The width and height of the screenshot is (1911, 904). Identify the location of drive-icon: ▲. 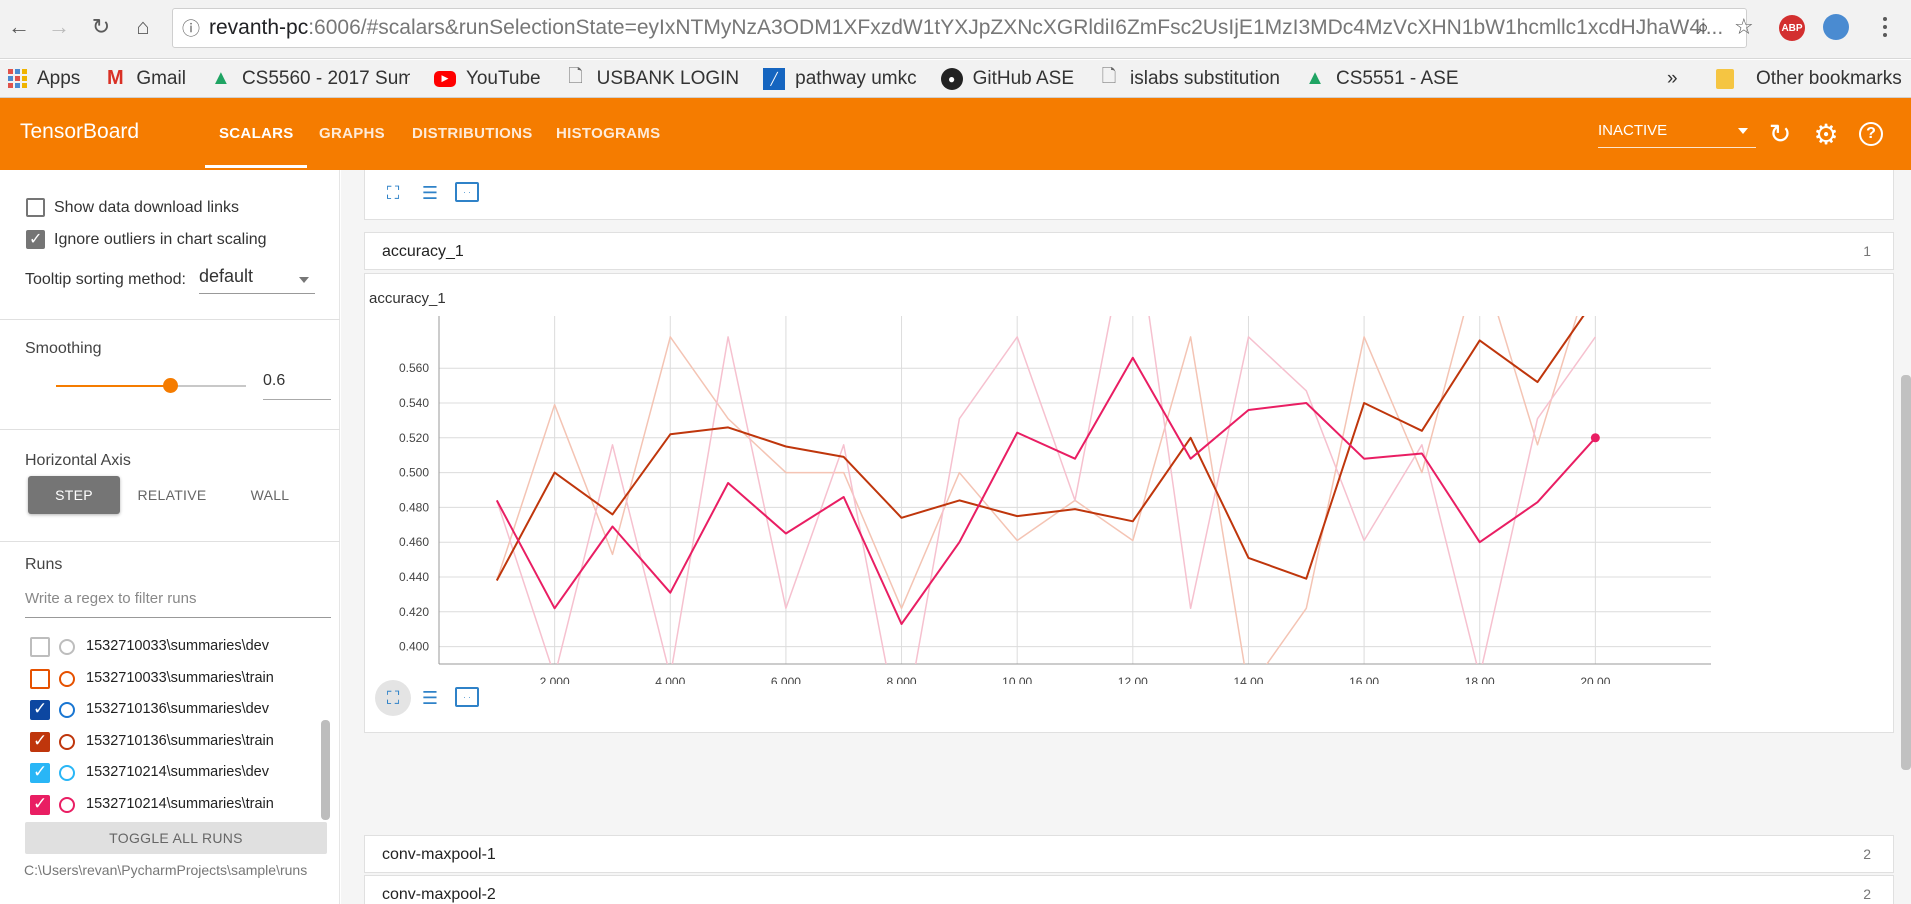
(221, 78).